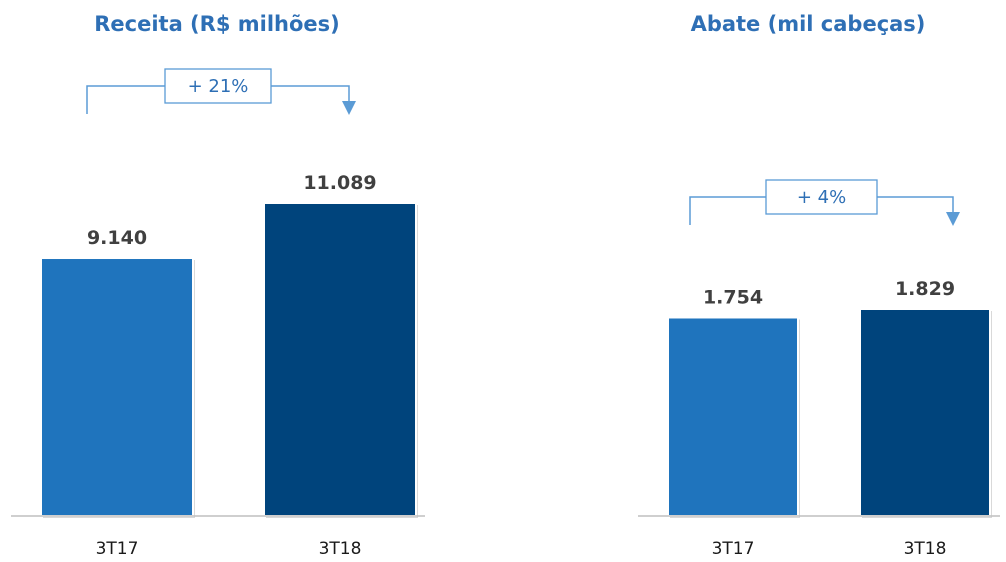  I want to click on growth-label: + 21%, so click(218, 86).